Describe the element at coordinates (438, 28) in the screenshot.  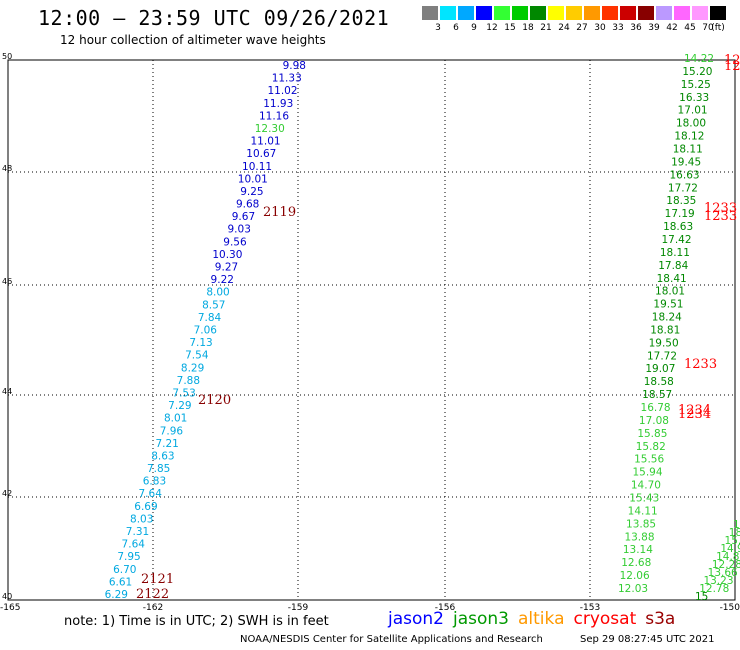
I see `scale-label: 3` at that location.